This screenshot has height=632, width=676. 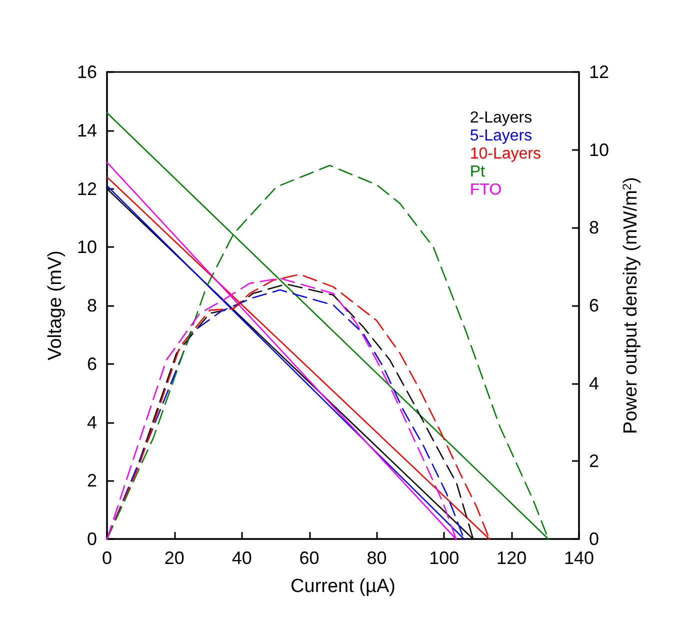 What do you see at coordinates (86, 130) in the screenshot?
I see `y-tick-label: 14` at bounding box center [86, 130].